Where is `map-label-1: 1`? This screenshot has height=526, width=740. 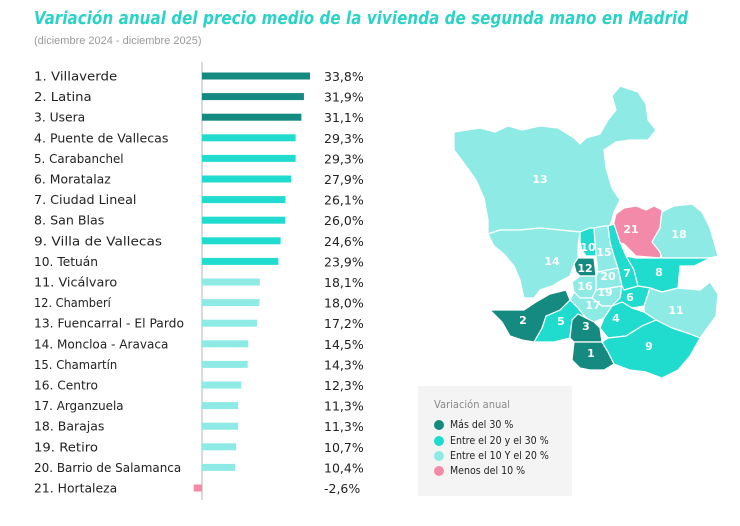 map-label-1: 1 is located at coordinates (591, 353).